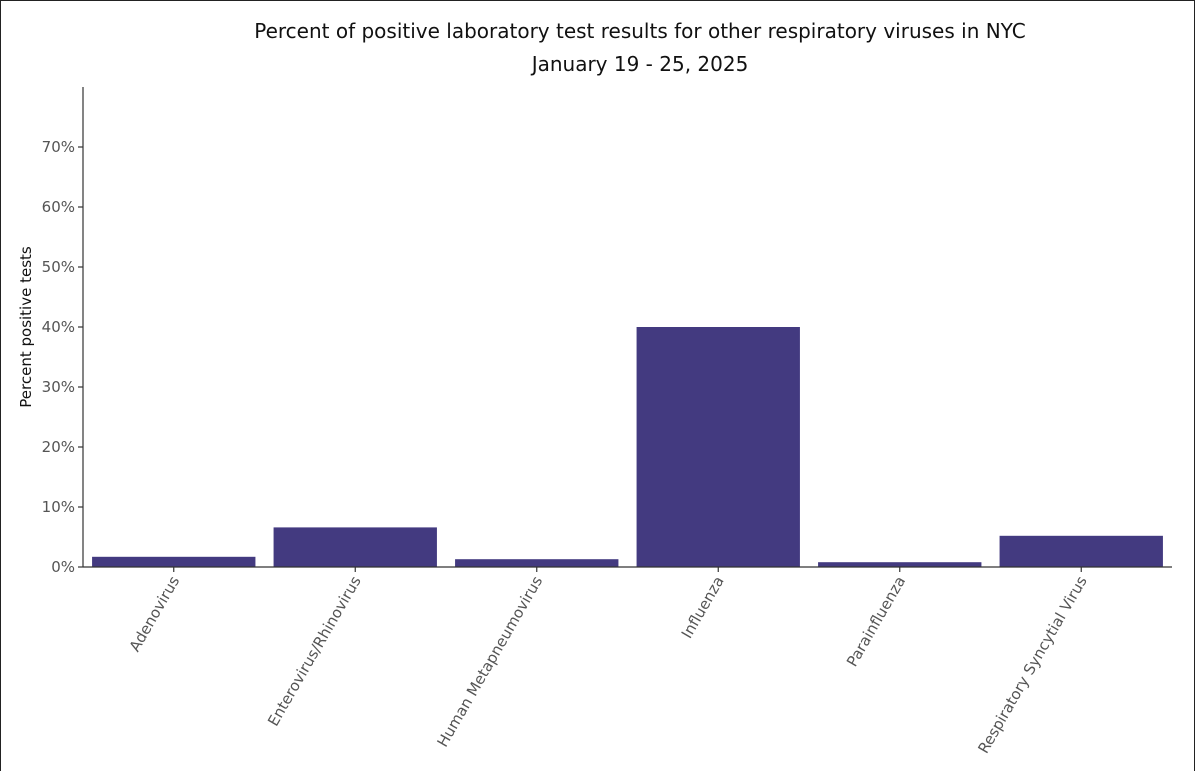 Image resolution: width=1195 pixels, height=771 pixels. What do you see at coordinates (58, 327) in the screenshot?
I see `y-tick-label: 40%` at bounding box center [58, 327].